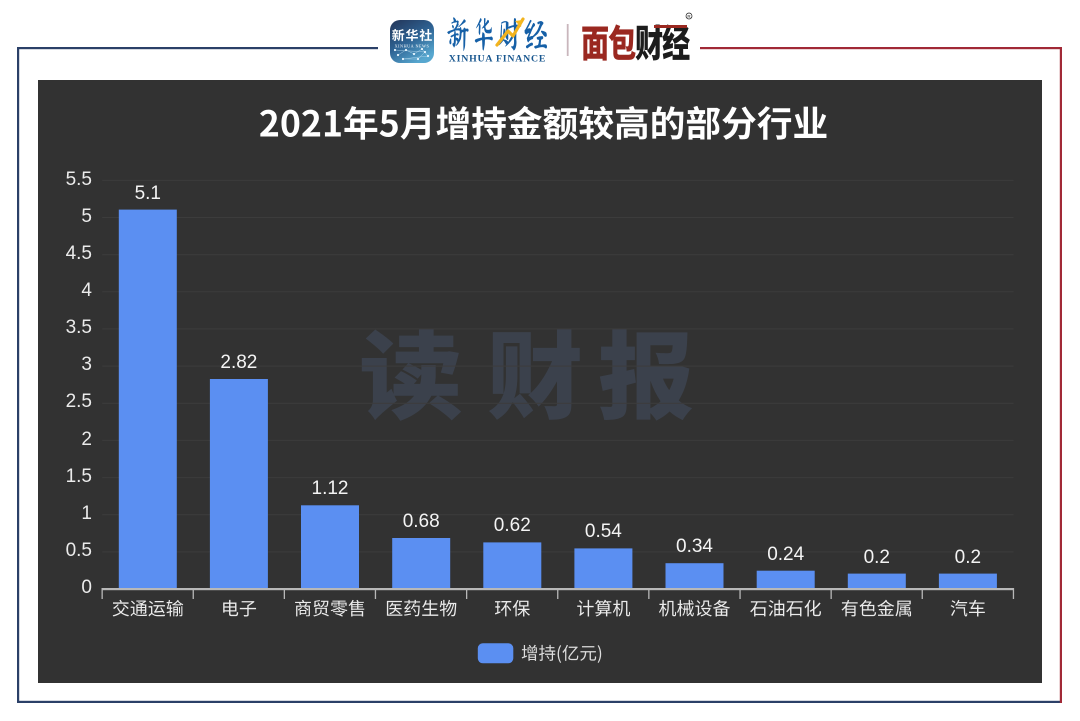 The height and width of the screenshot is (721, 1080). What do you see at coordinates (497, 59) in the screenshot?
I see `svg-text: XINHUA FINANCE` at bounding box center [497, 59].